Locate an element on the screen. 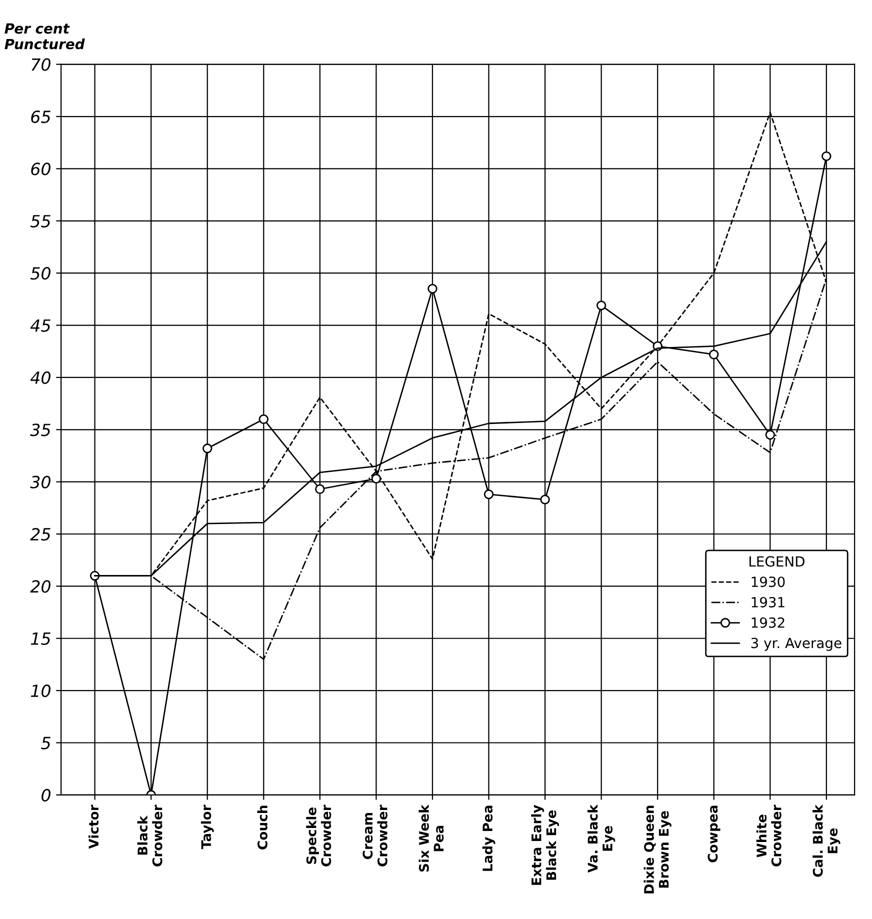 The image size is (872, 919). y-tick-label: 5 is located at coordinates (45, 743).